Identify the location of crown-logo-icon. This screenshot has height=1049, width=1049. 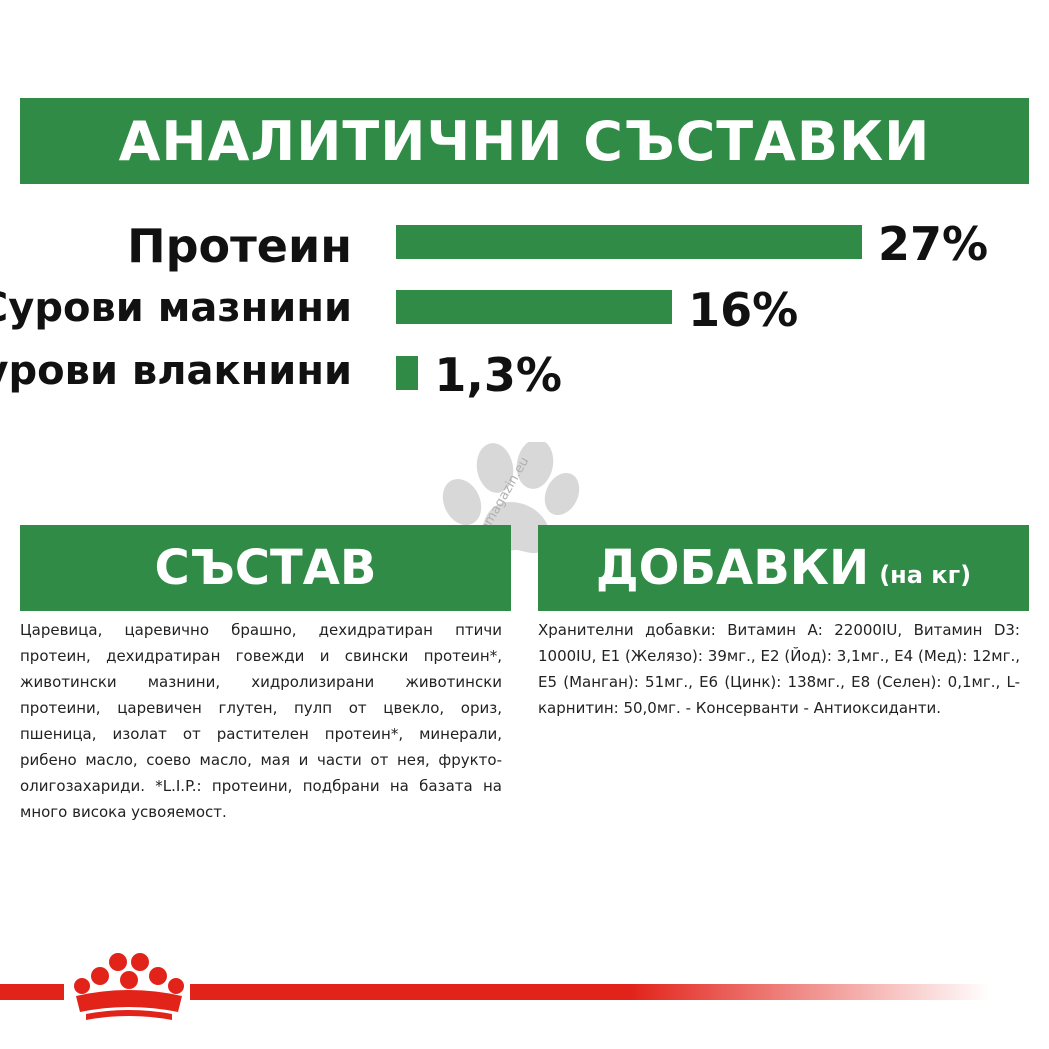
(129, 986).